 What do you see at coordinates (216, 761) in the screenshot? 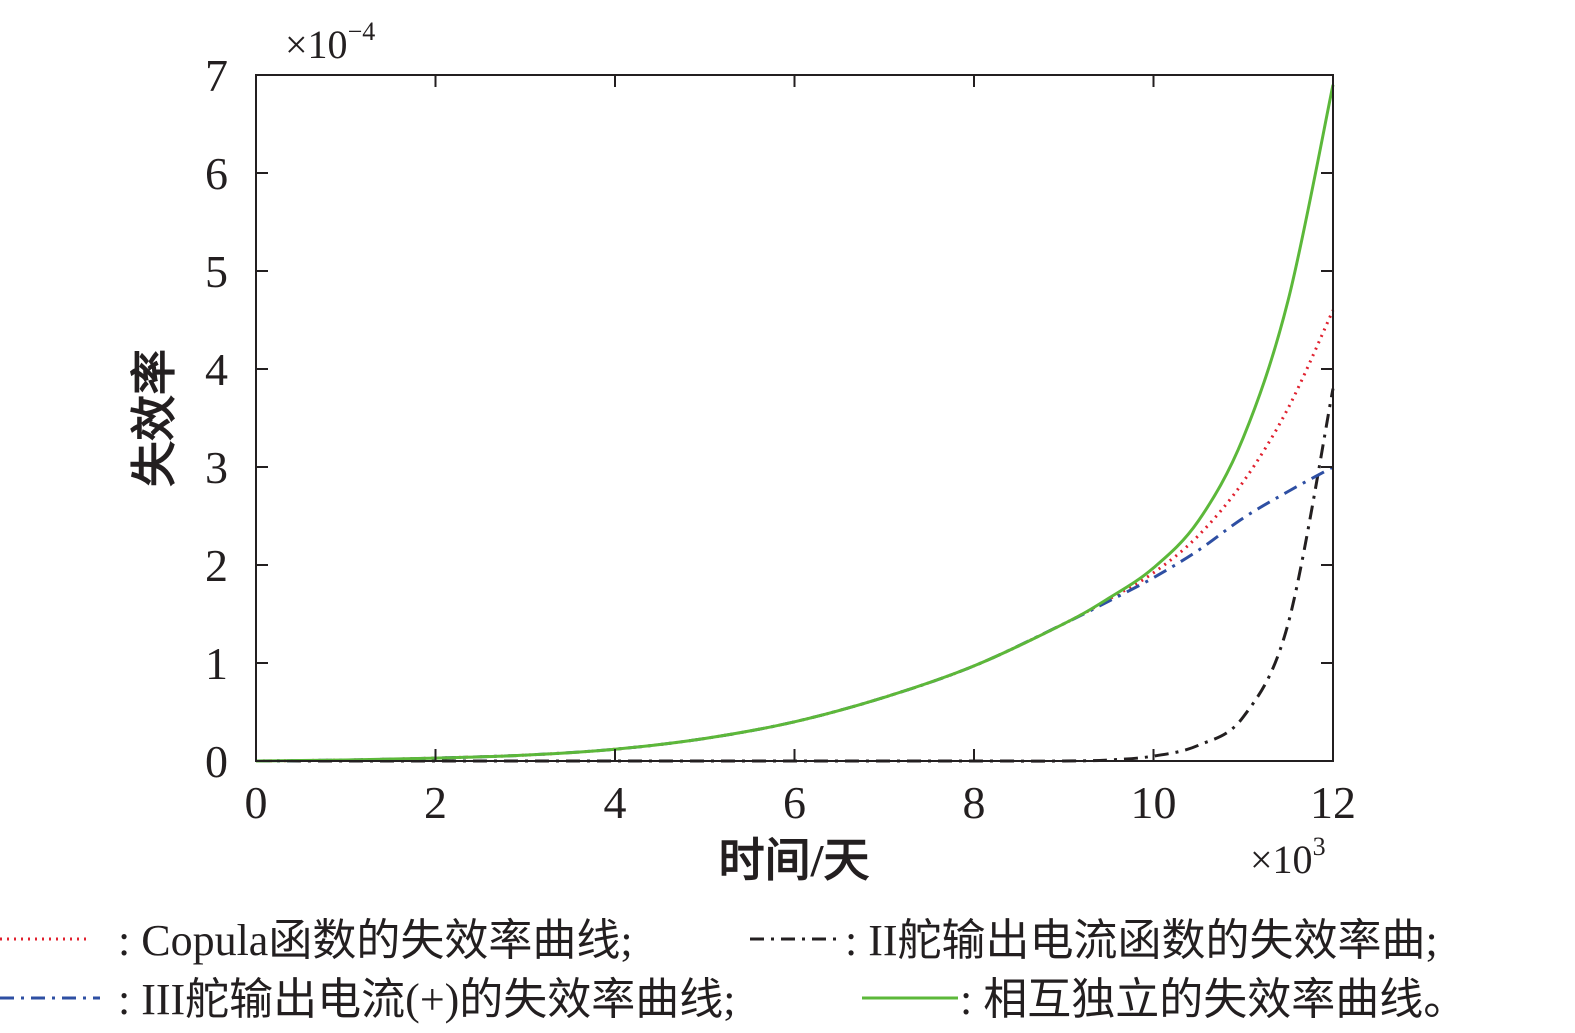
I see `y-tick-label: 0` at bounding box center [216, 761].